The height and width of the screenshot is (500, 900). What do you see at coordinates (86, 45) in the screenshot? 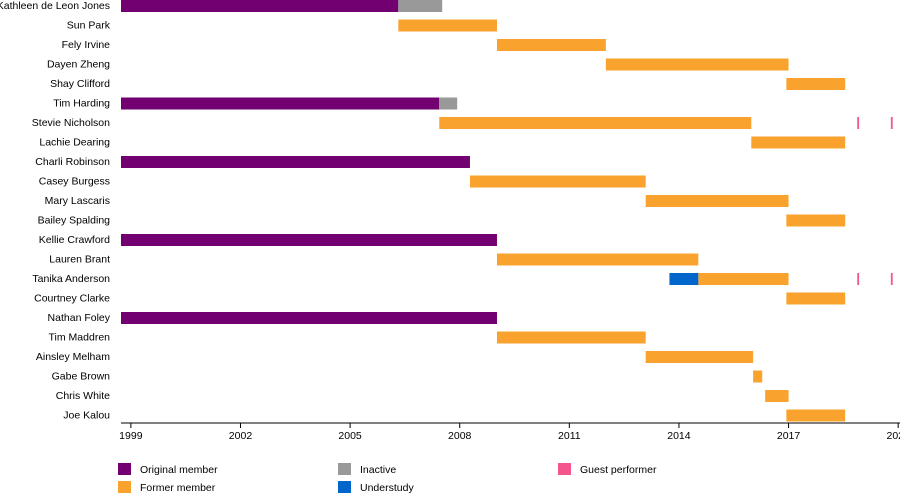
I see `member-label: Fely Irvine` at bounding box center [86, 45].